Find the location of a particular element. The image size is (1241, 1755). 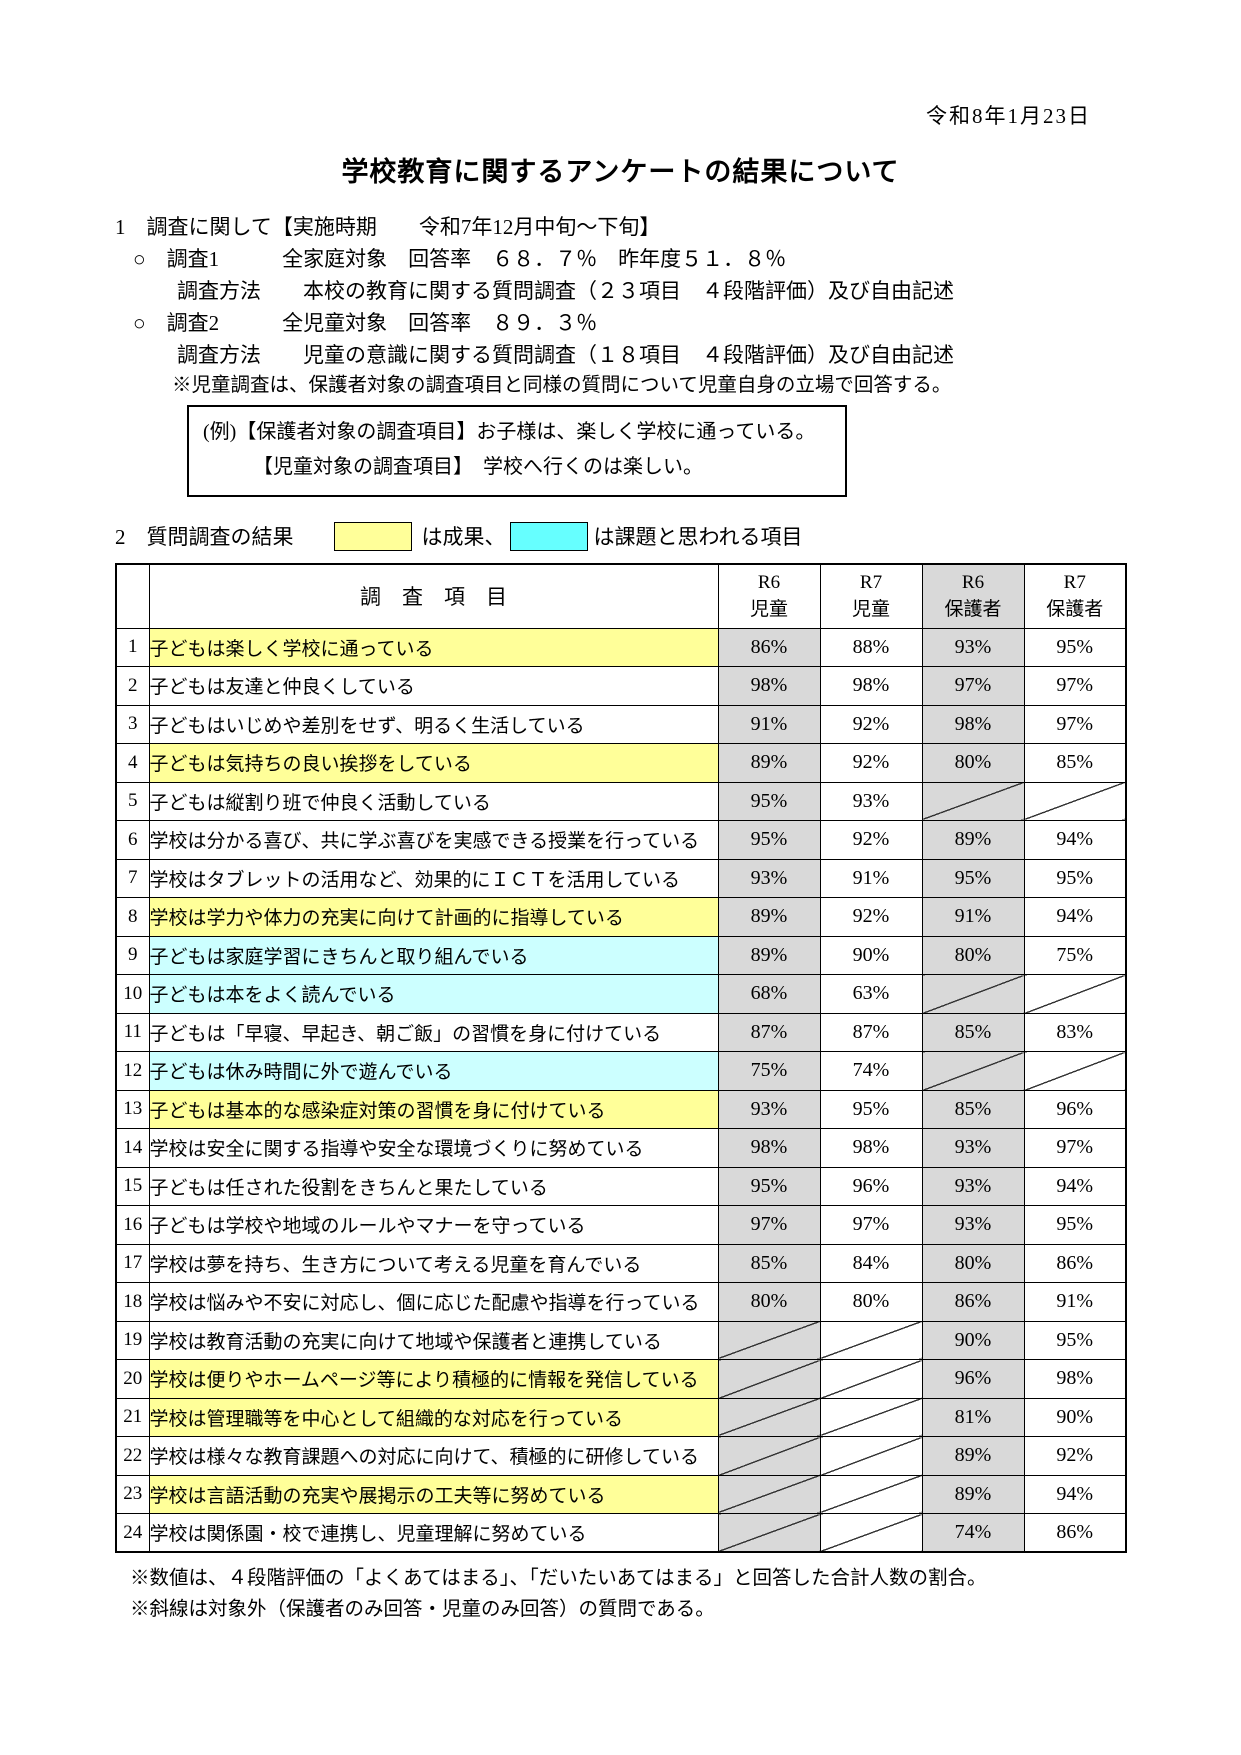

intro-heading: 1 調査に関して【実施時期 令和7年12月中旬～下旬】 is located at coordinates (388, 227).